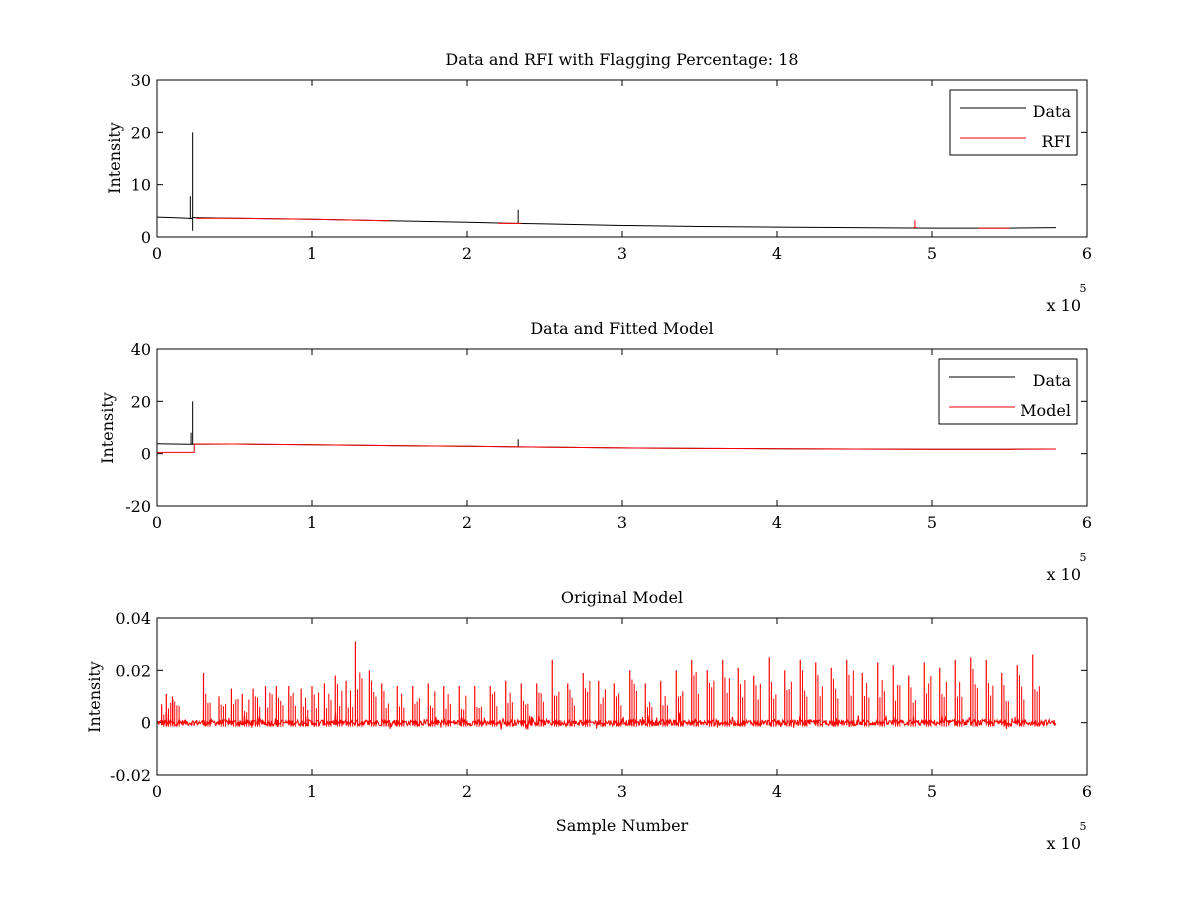 The height and width of the screenshot is (900, 1200). I want to click on chart-title: Data and Fitted Model, so click(621, 328).